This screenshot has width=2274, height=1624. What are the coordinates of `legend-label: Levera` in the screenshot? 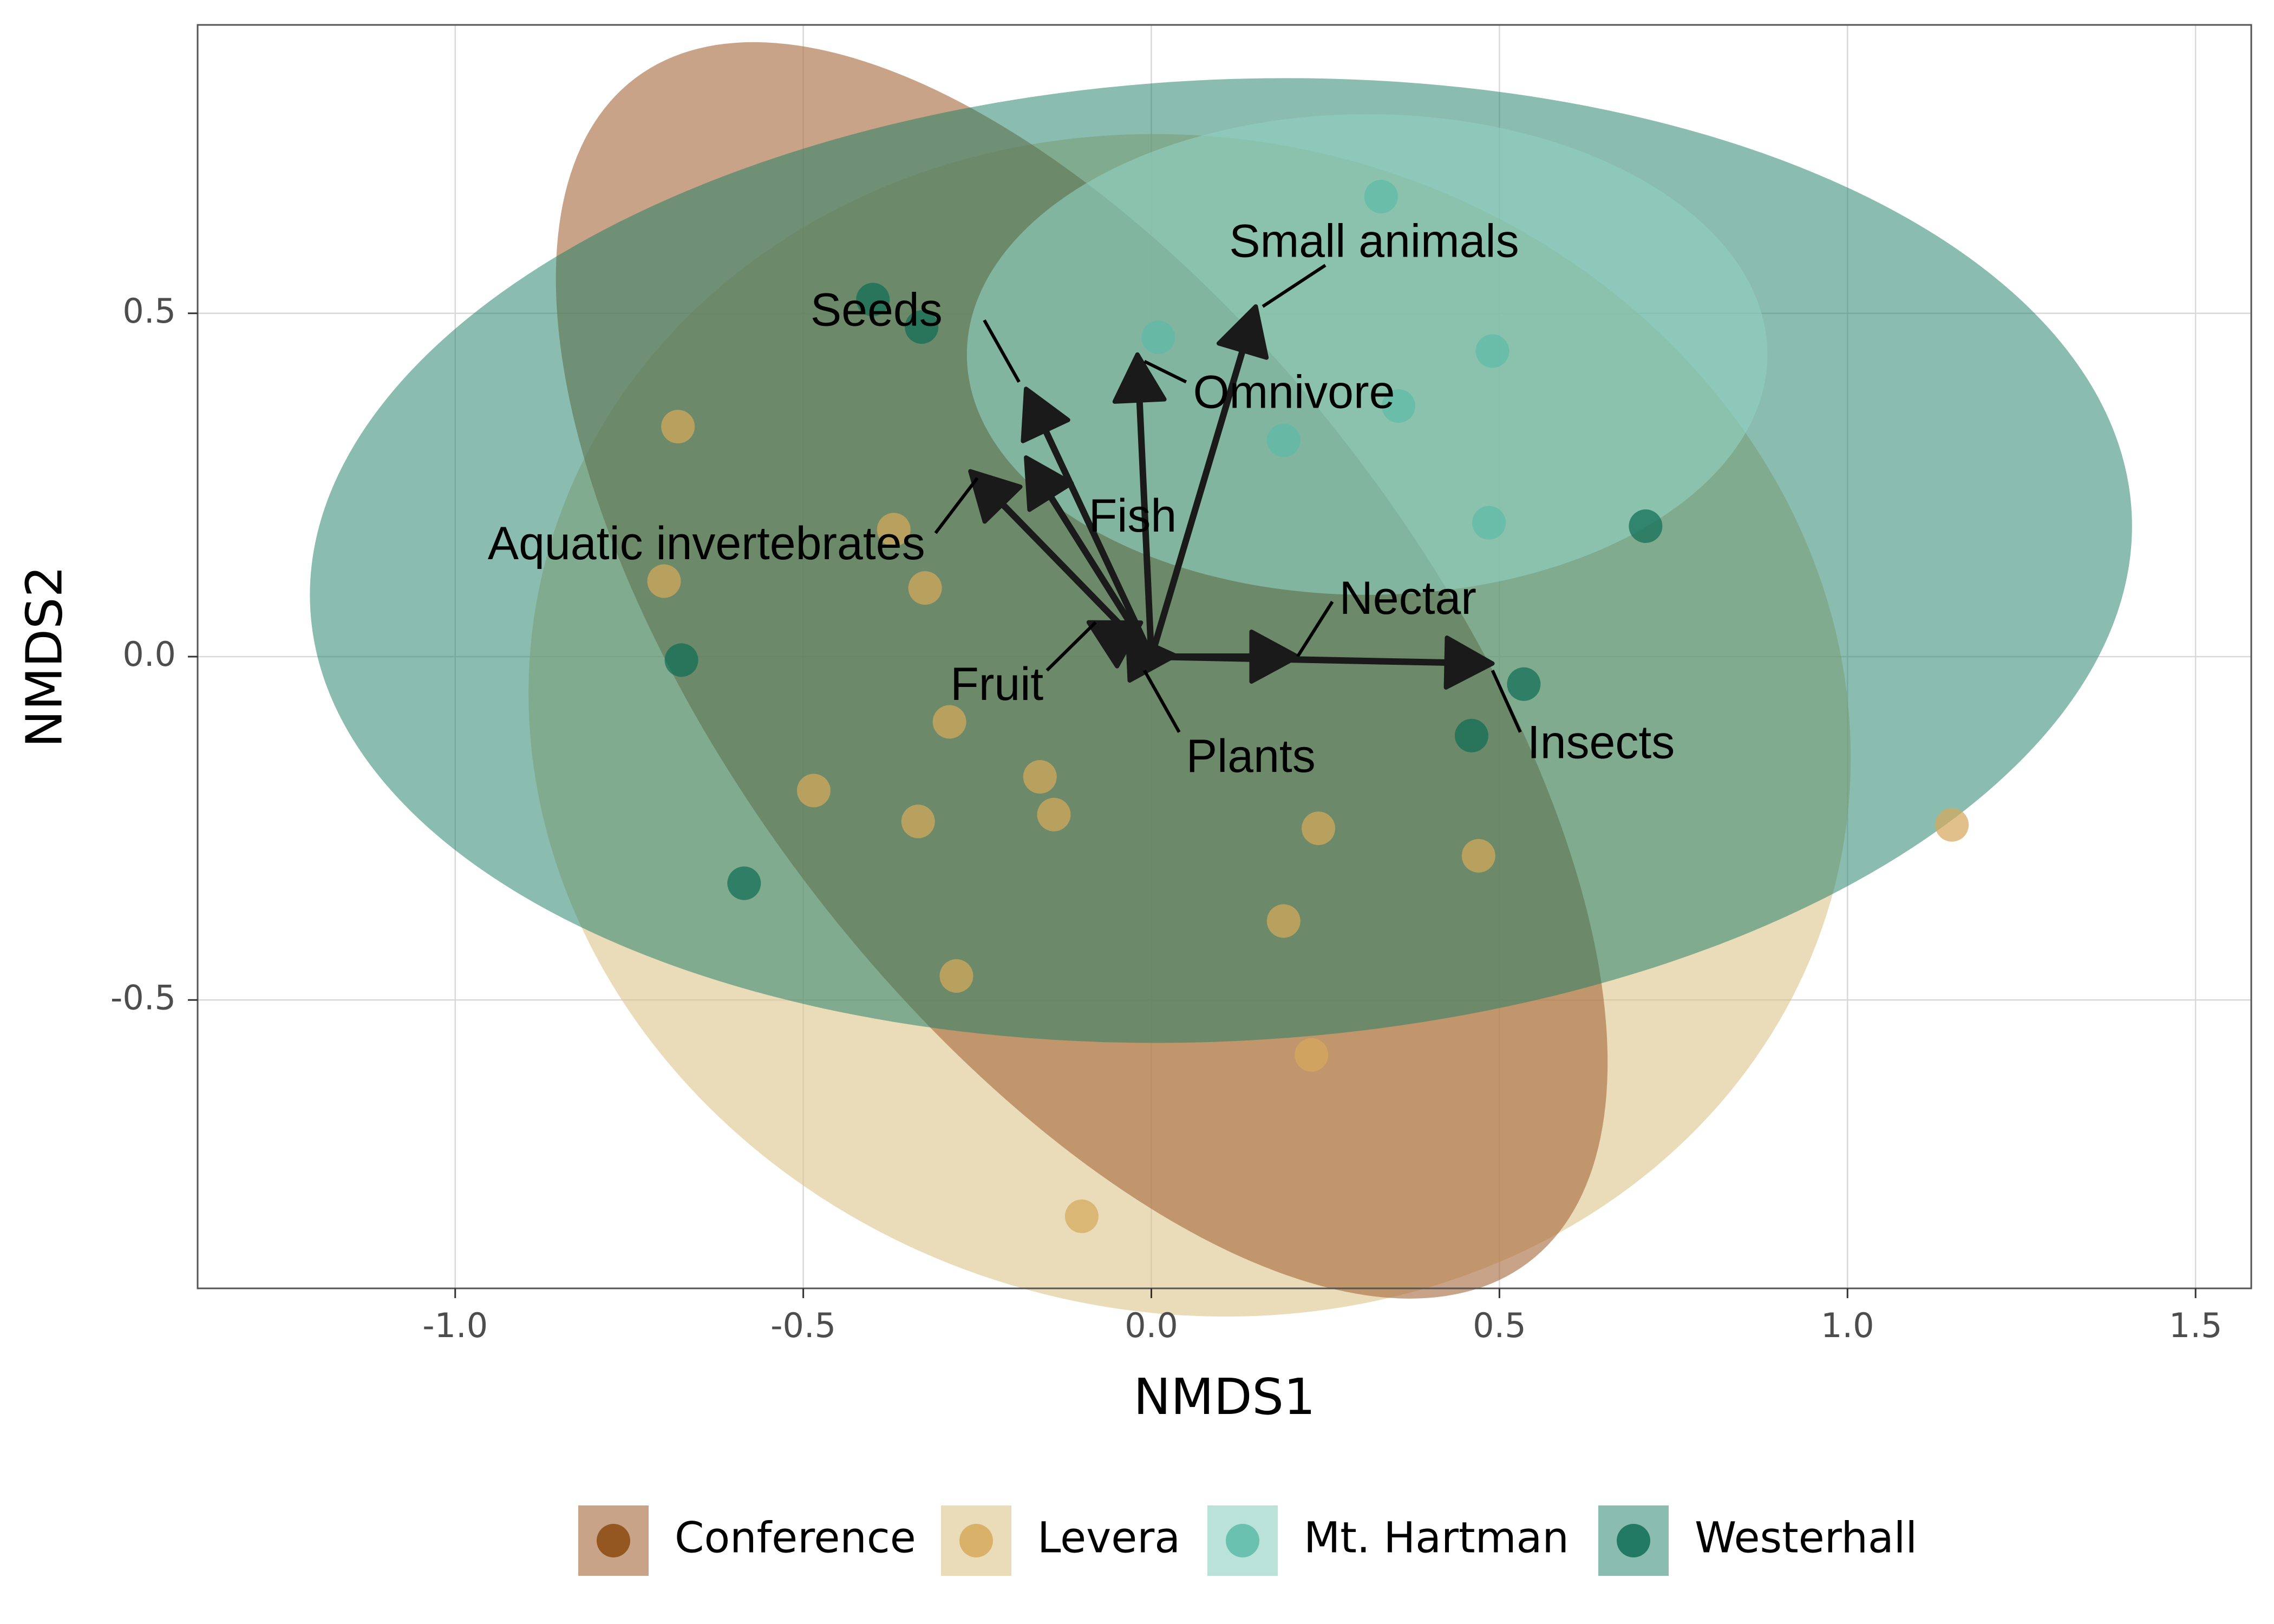 It's located at (1108, 1538).